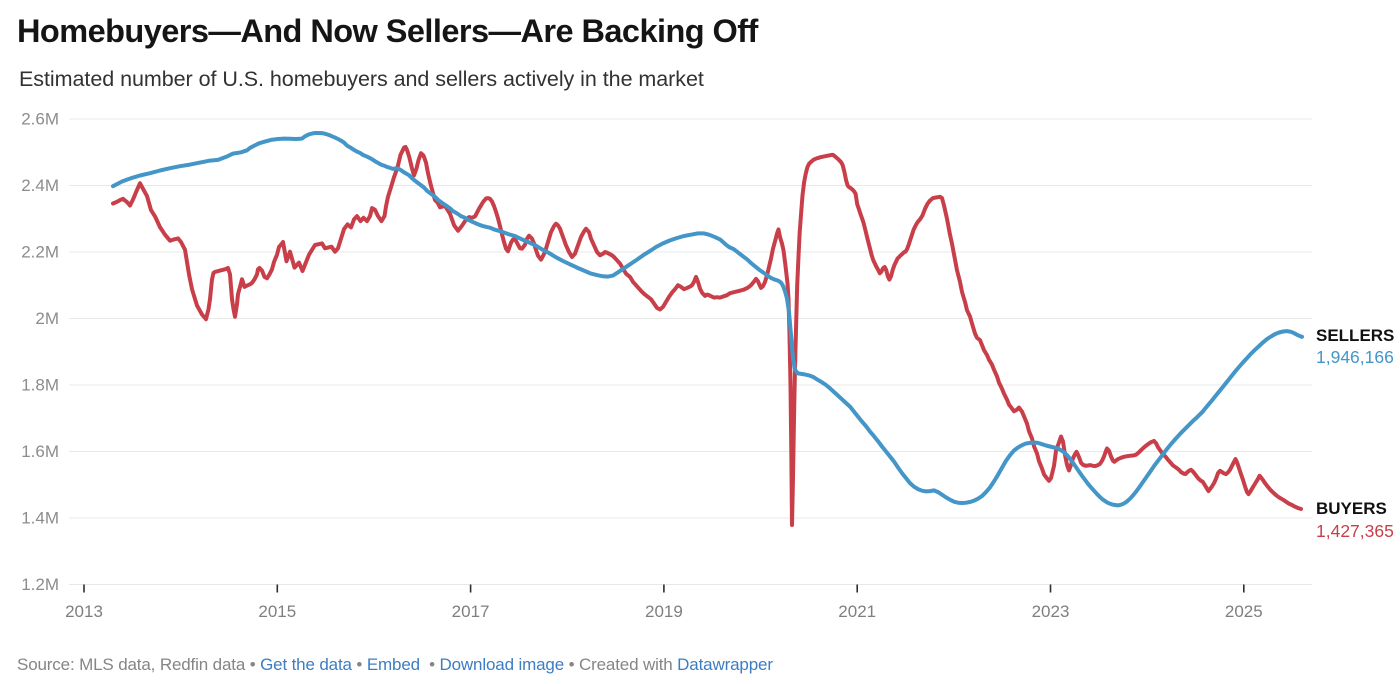  What do you see at coordinates (857, 611) in the screenshot?
I see `svg-text: 2021` at bounding box center [857, 611].